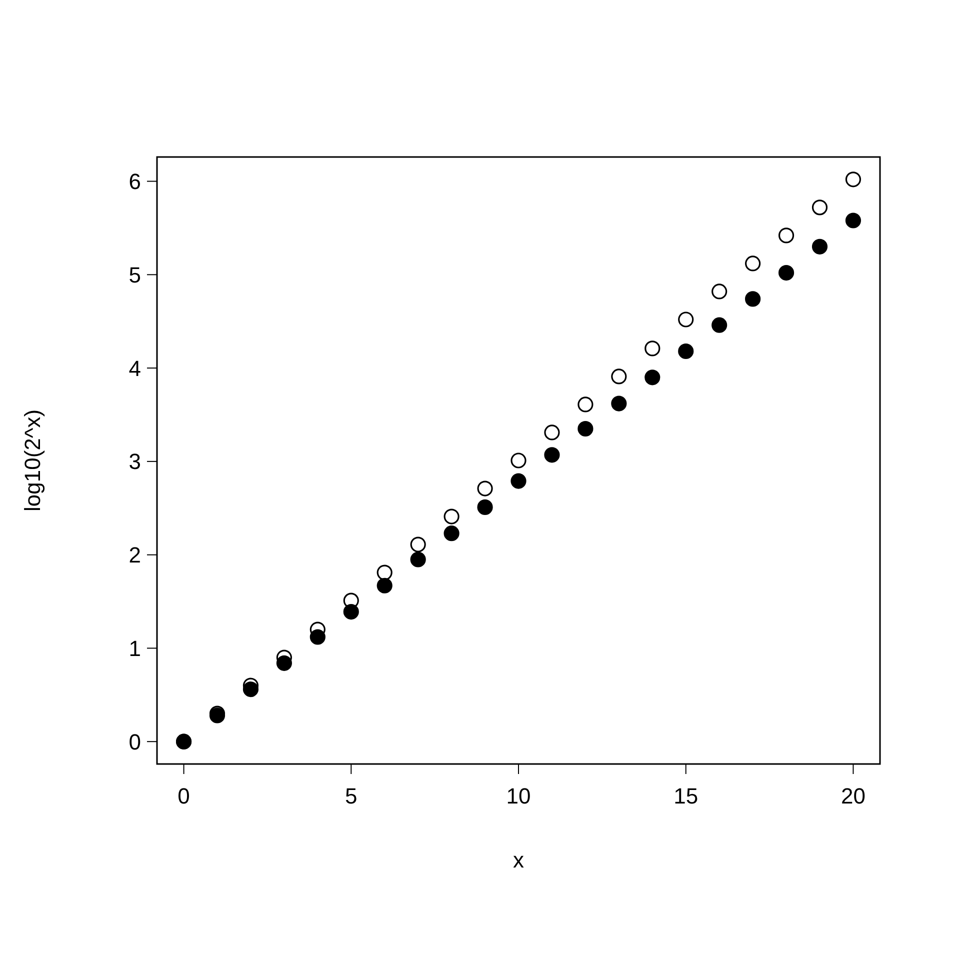 Image resolution: width=960 pixels, height=960 pixels. Describe the element at coordinates (134, 741) in the screenshot. I see `y-tick-label: 0` at that location.